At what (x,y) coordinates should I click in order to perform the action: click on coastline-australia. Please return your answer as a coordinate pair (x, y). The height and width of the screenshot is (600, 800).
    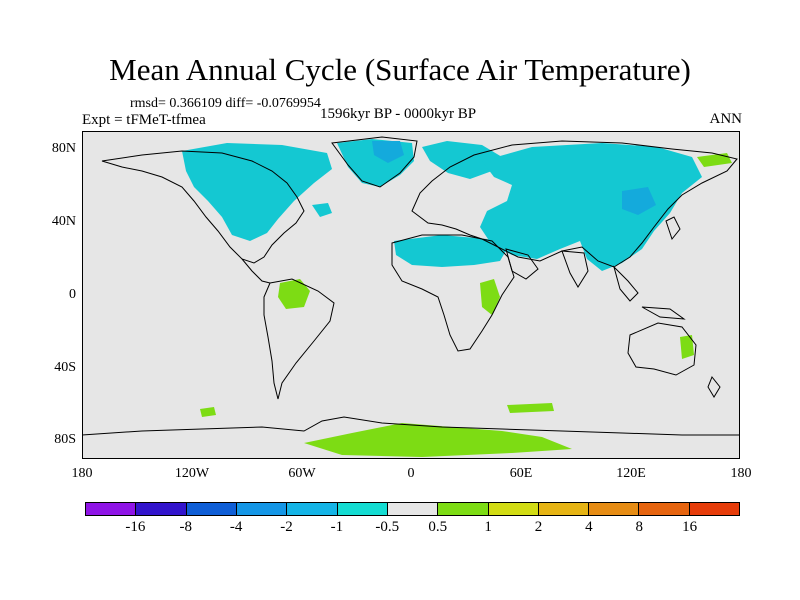
    Looking at the image, I should click on (662, 349).